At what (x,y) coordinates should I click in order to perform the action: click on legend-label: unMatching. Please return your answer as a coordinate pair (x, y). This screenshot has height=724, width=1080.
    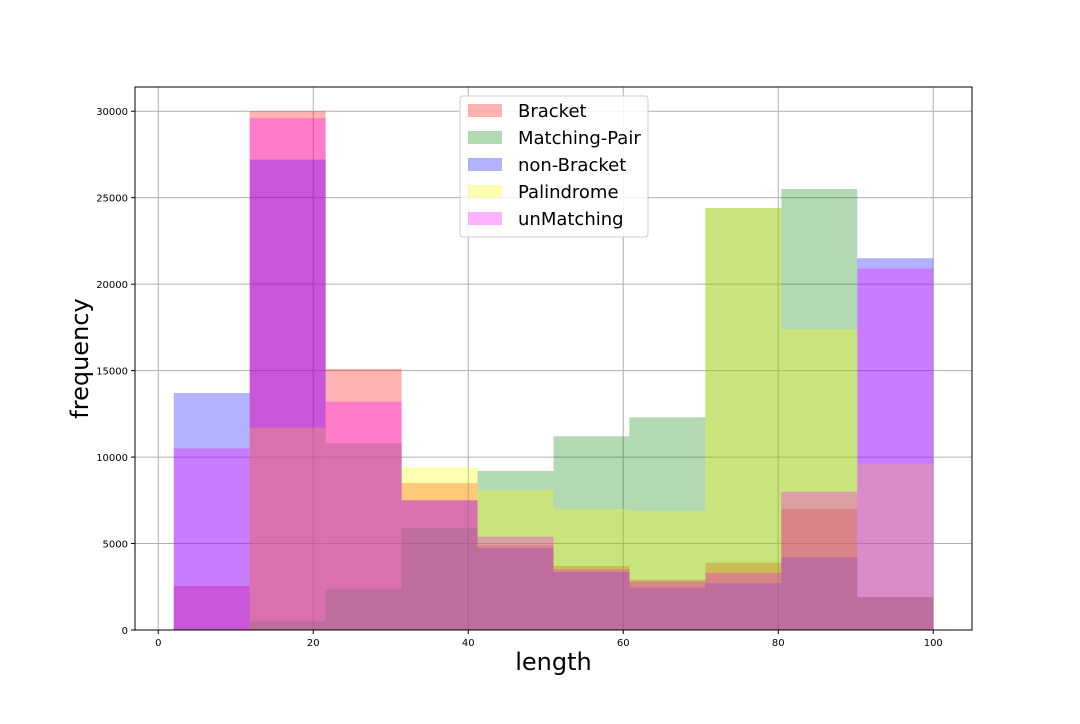
    Looking at the image, I should click on (571, 219).